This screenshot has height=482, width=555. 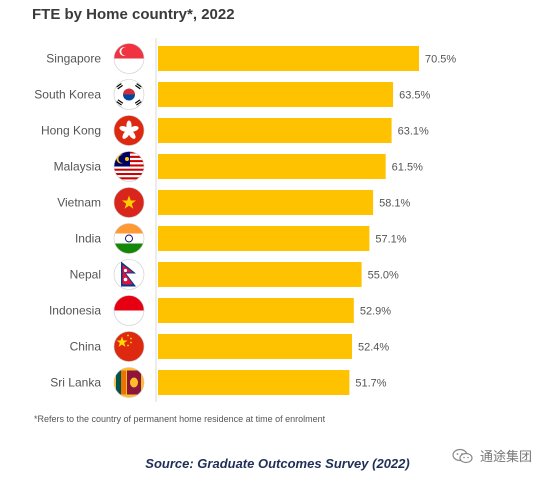 I want to click on malaysia-flag-icon, so click(x=129, y=166).